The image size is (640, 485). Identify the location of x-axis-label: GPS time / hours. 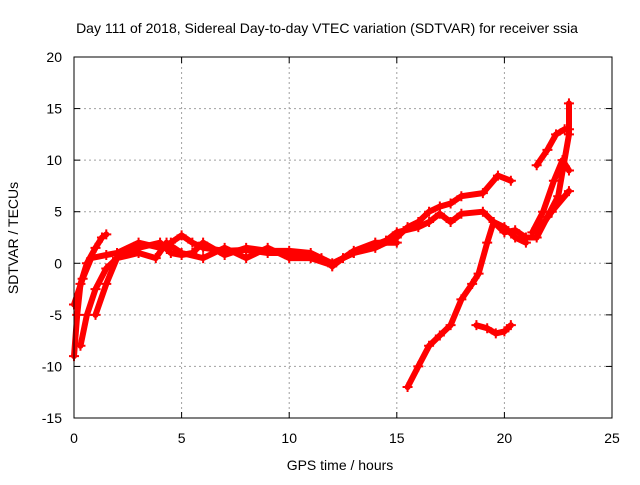
(340, 465).